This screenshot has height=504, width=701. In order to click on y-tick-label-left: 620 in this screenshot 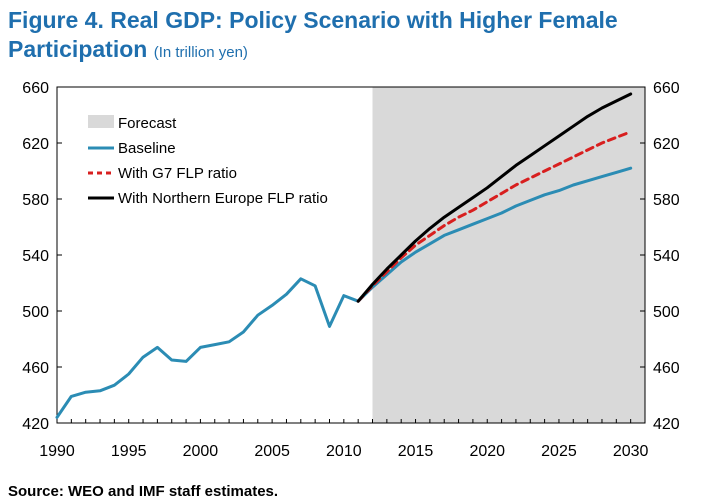, I will do `click(35, 144)`.